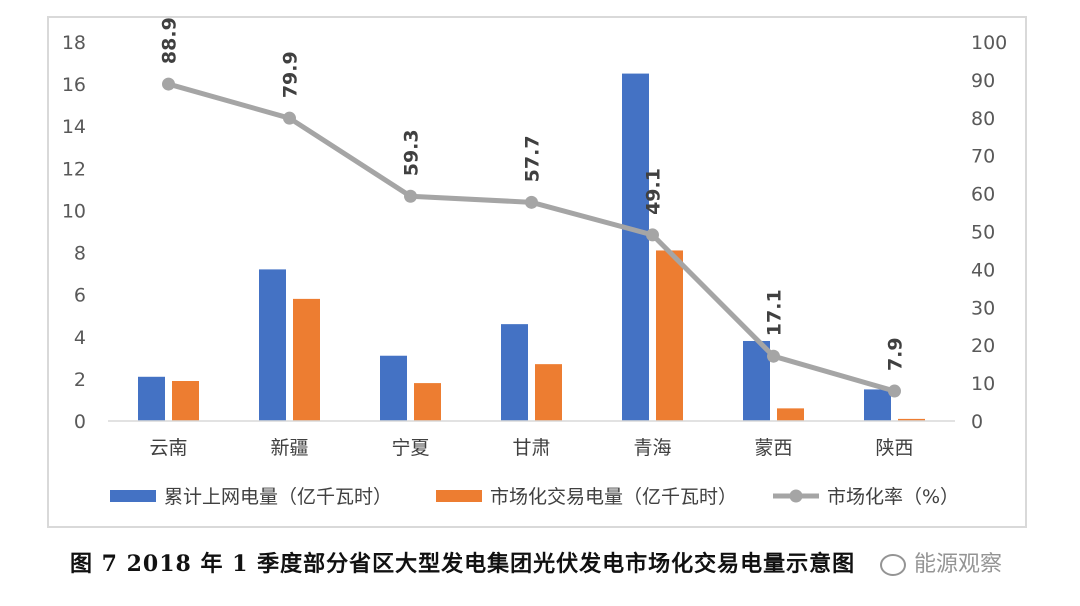 This screenshot has height=606, width=1080. What do you see at coordinates (654, 191) in the screenshot?
I see `market-rate-data-label: 49.1` at bounding box center [654, 191].